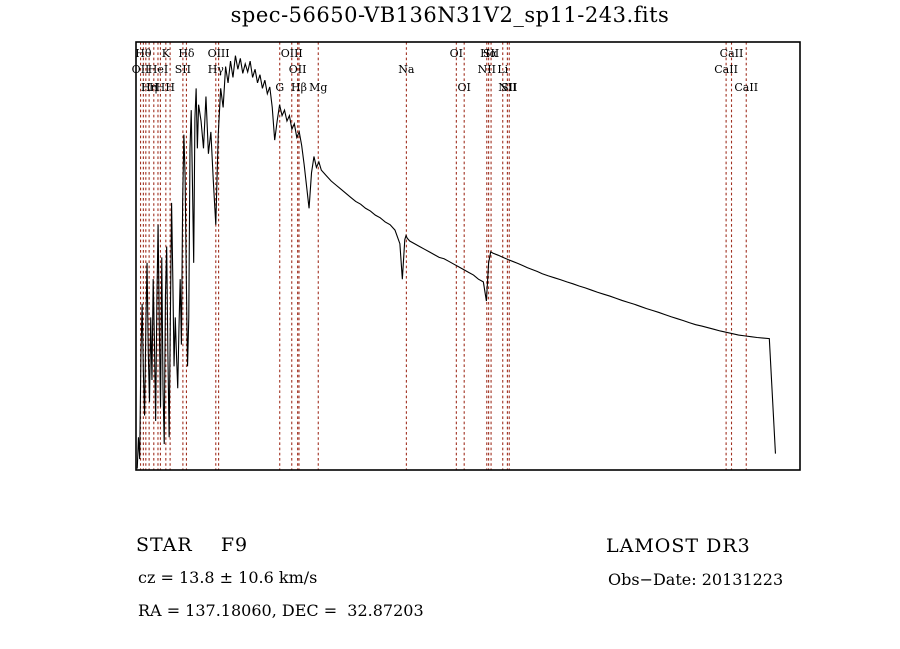 This screenshot has height=649, width=900. I want to click on line-label-Hθ: Hθ, so click(143, 53).